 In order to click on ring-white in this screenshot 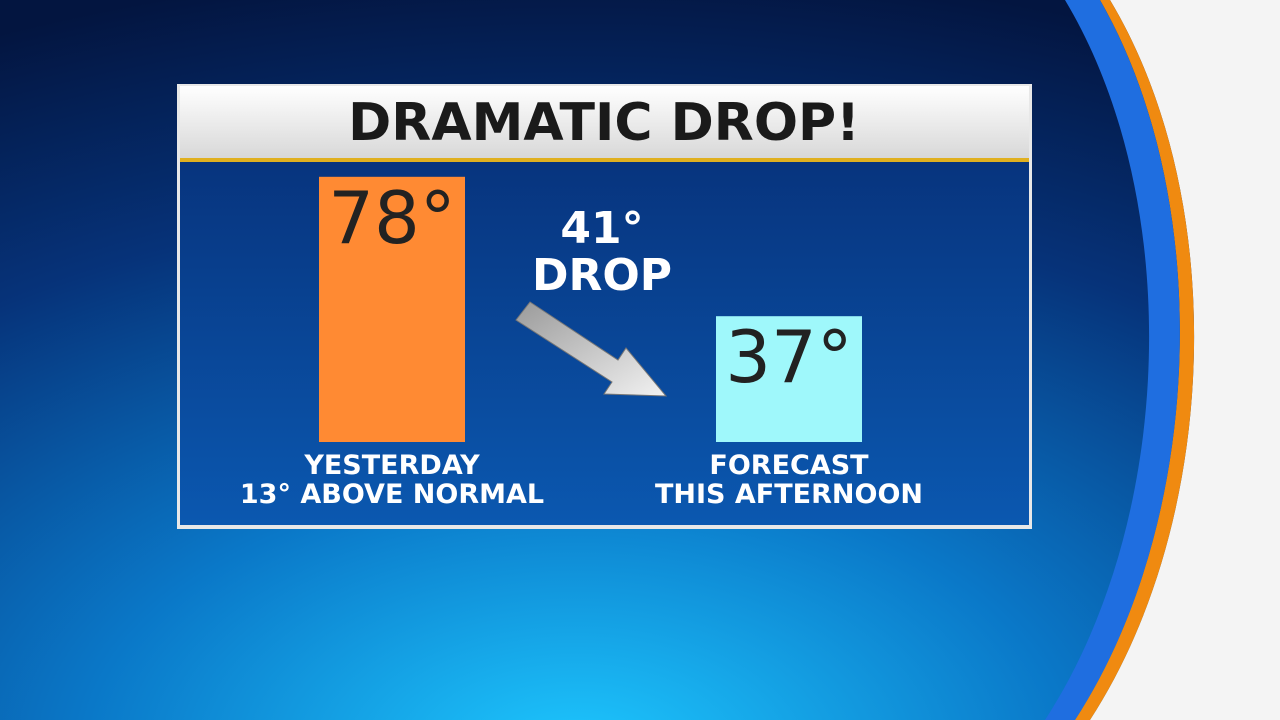, I will do `click(1185, 360)`.